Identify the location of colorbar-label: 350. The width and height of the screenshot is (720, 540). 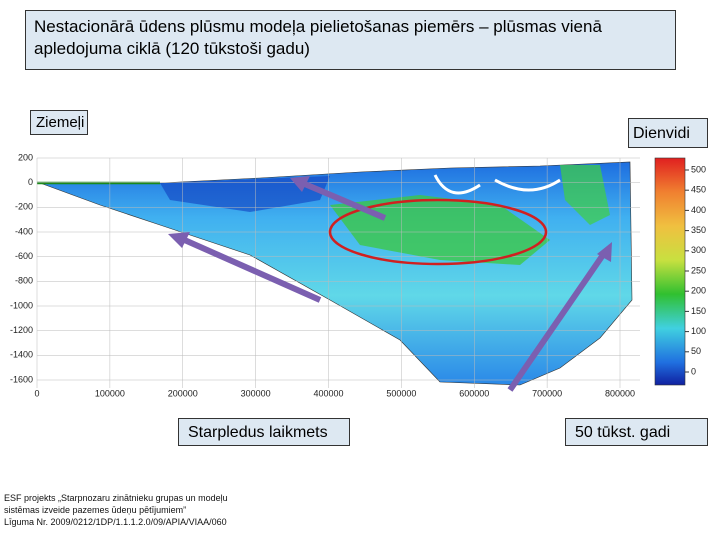
(698, 230).